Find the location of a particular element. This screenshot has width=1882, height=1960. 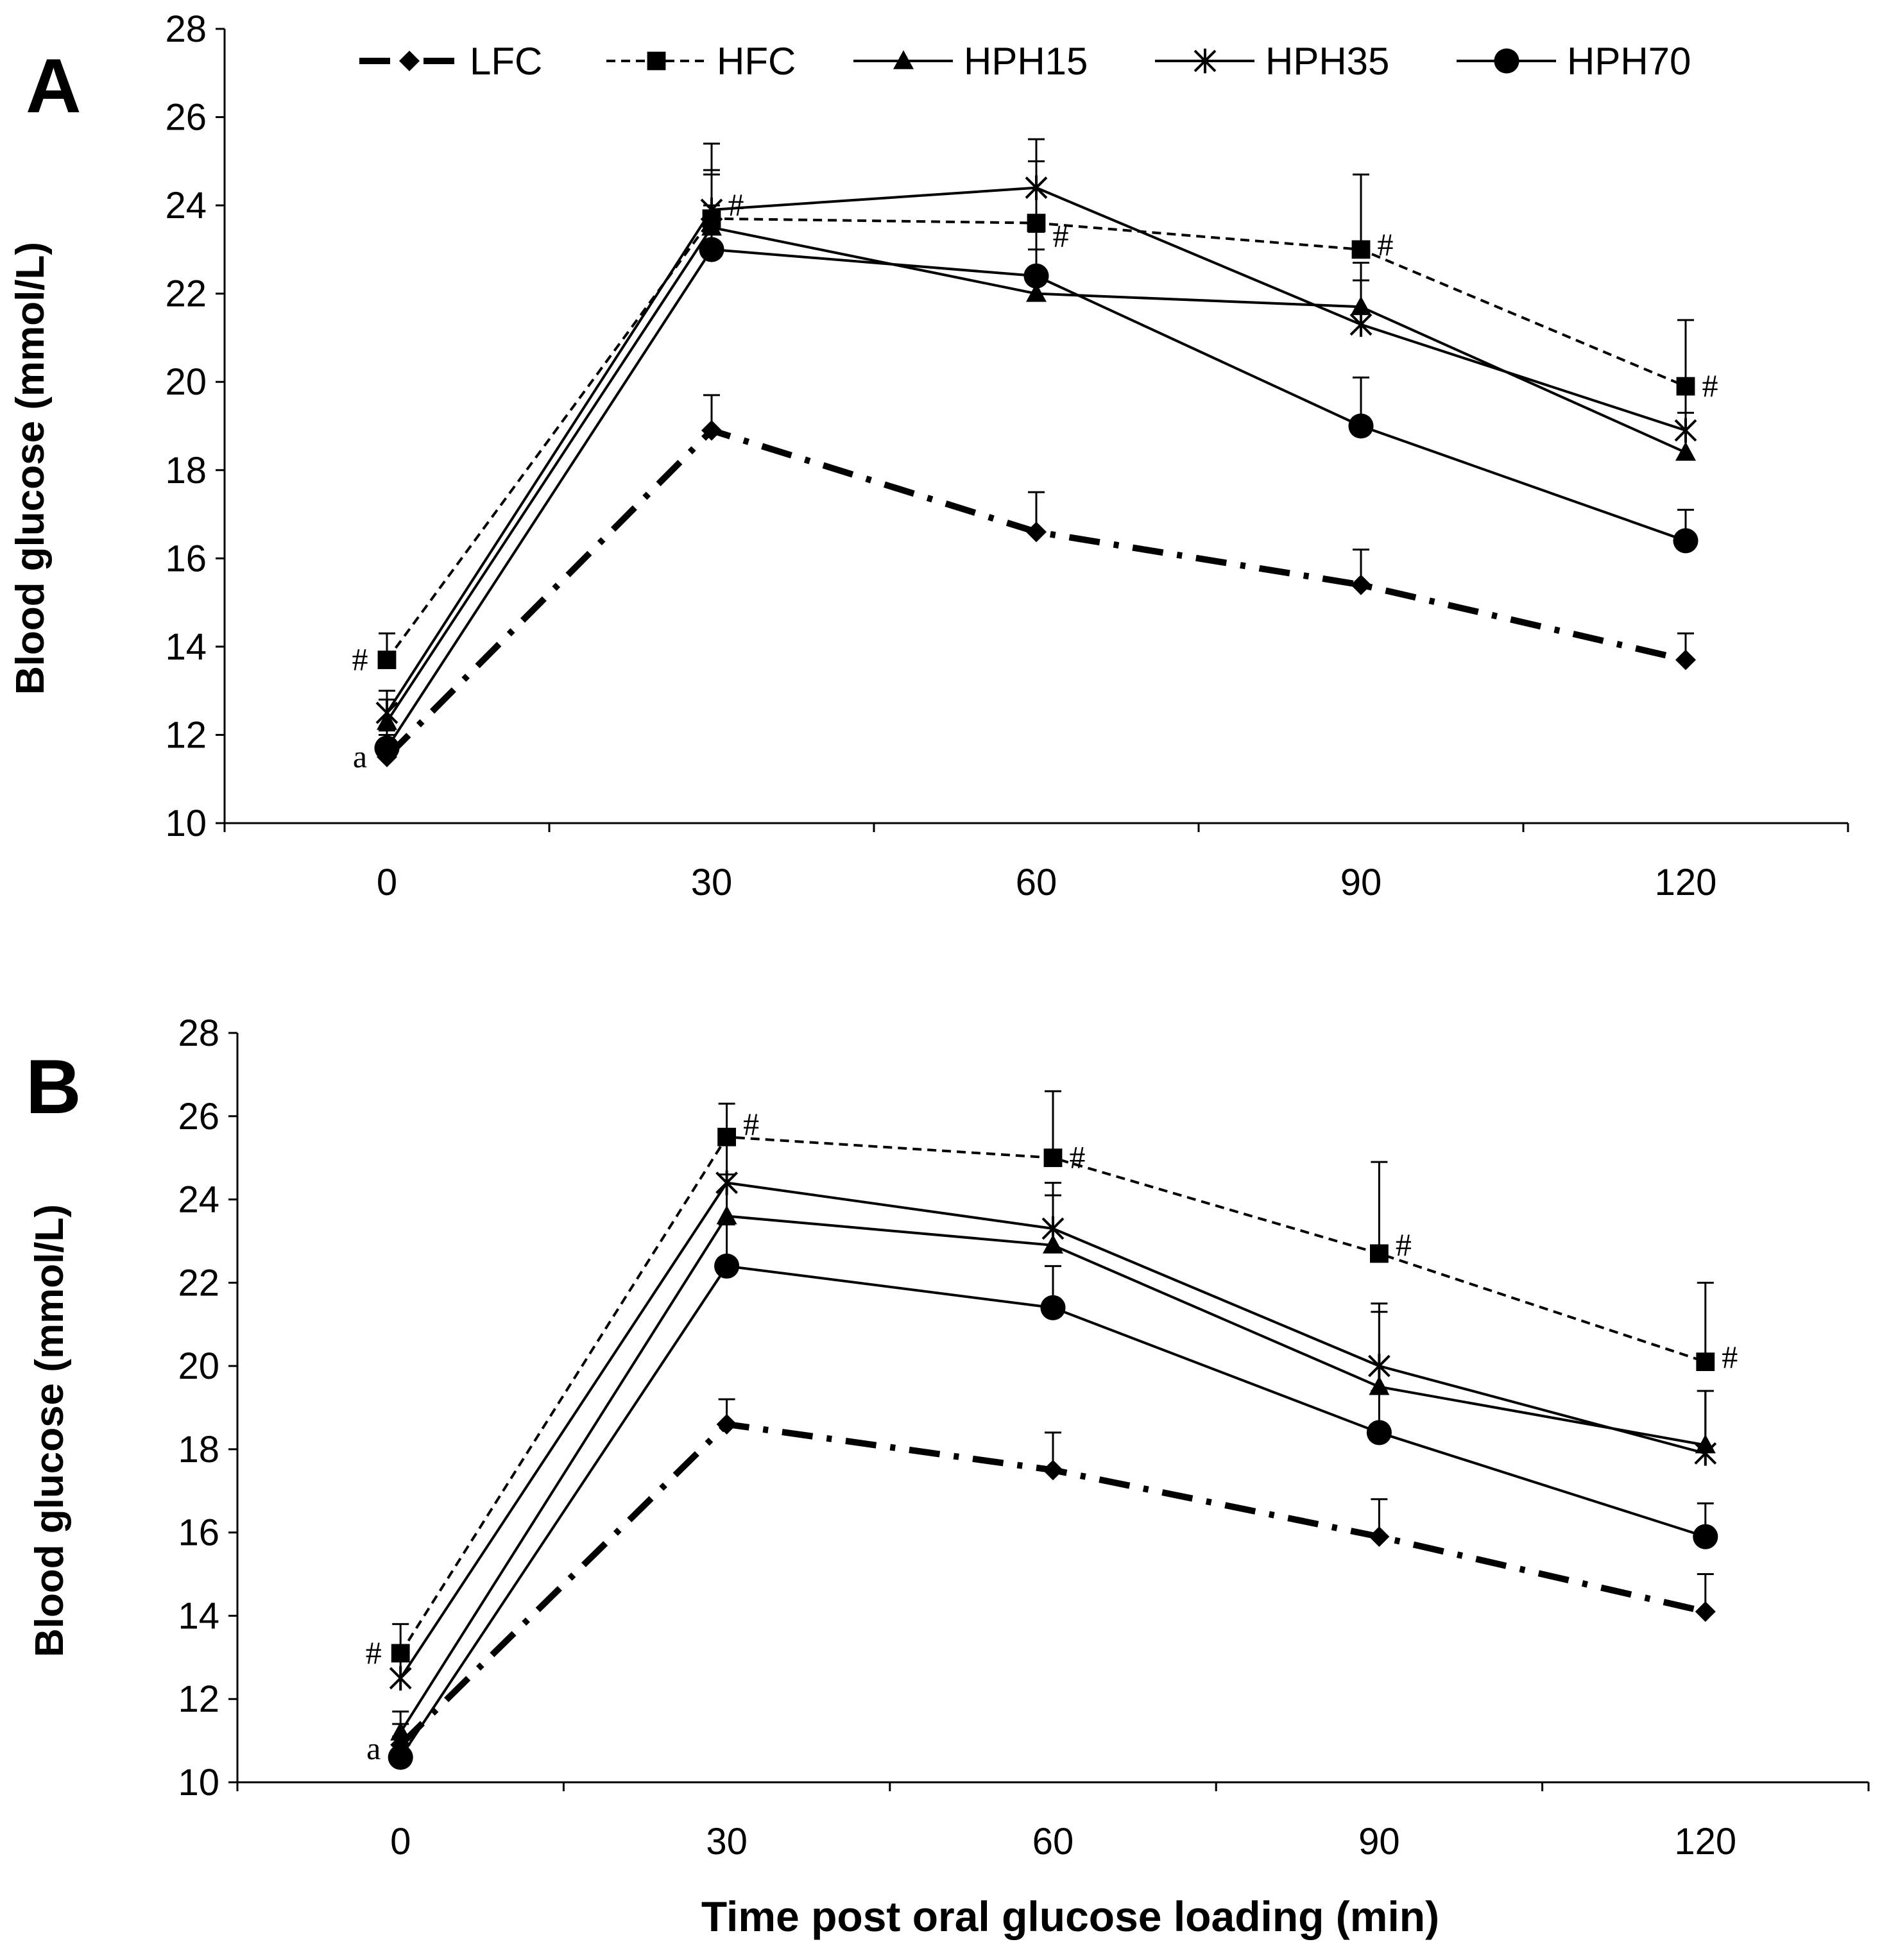

legend-entry-hph35: HPH35 is located at coordinates (1272, 61).